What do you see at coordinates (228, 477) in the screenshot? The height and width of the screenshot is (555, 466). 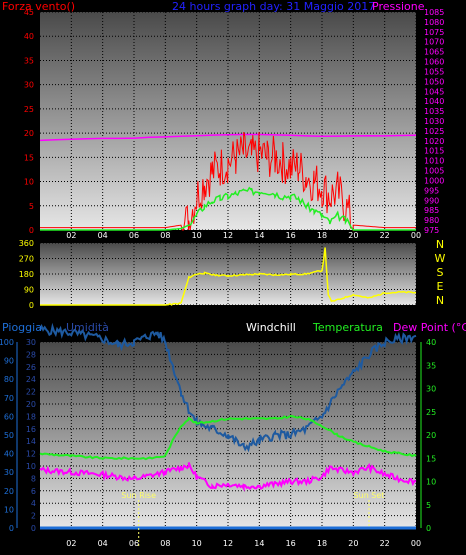 I see `dewpoint-line` at bounding box center [228, 477].